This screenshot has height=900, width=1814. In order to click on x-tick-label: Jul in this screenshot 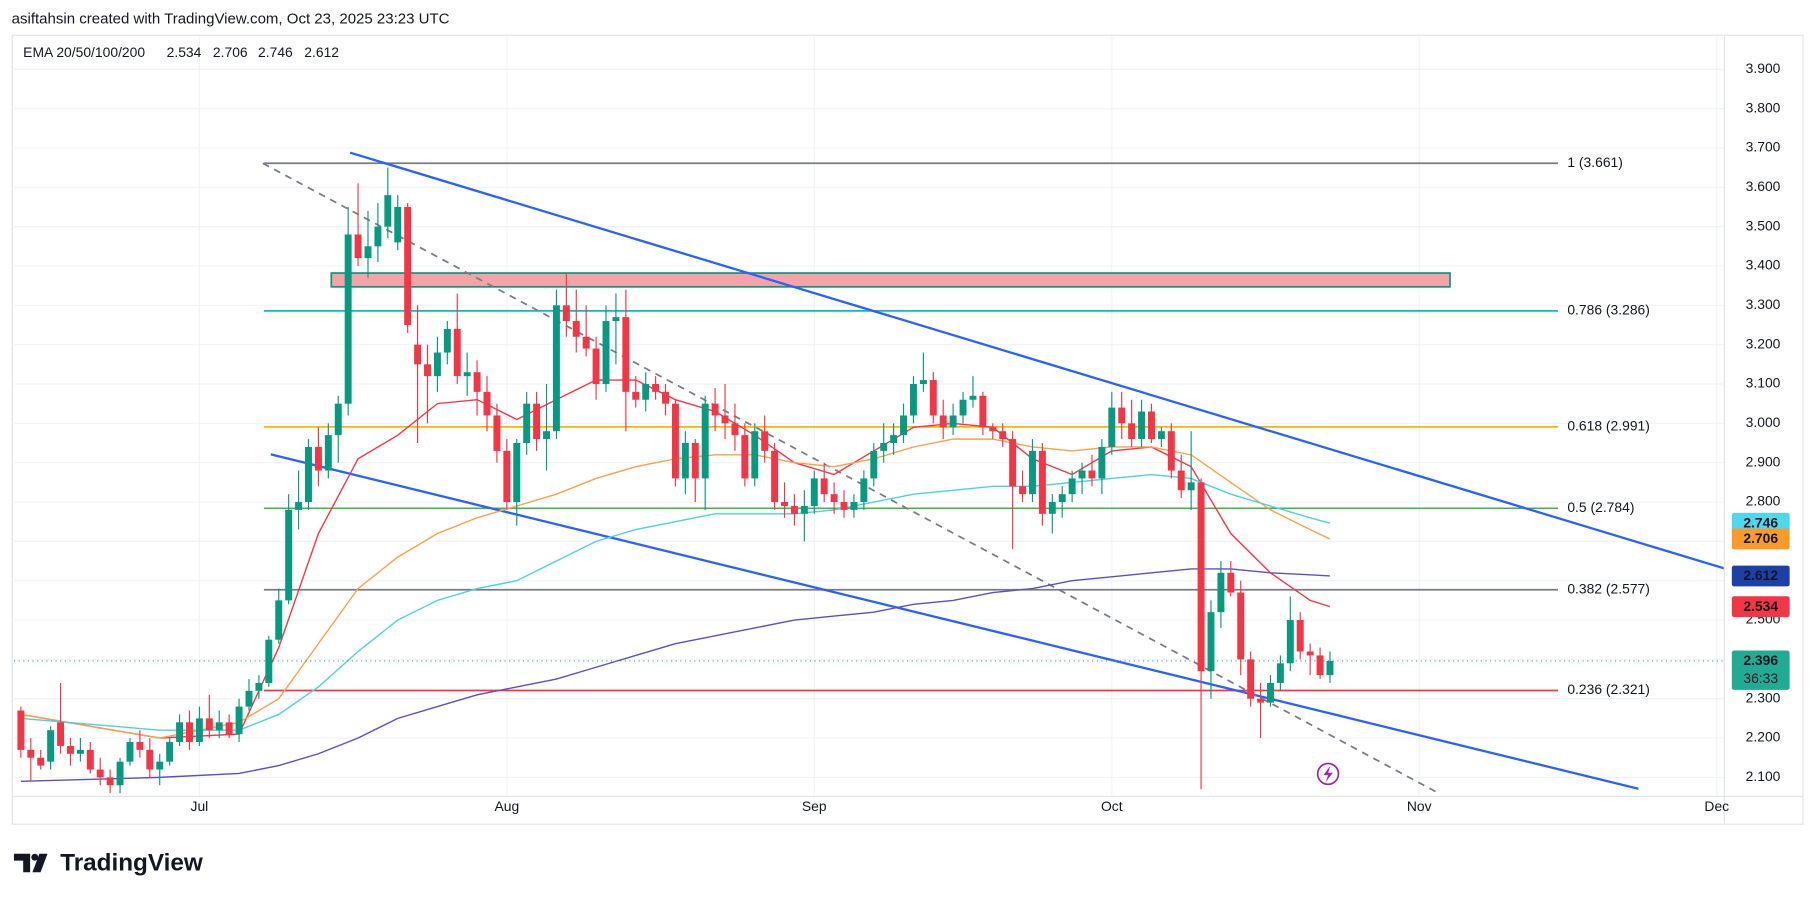, I will do `click(200, 806)`.